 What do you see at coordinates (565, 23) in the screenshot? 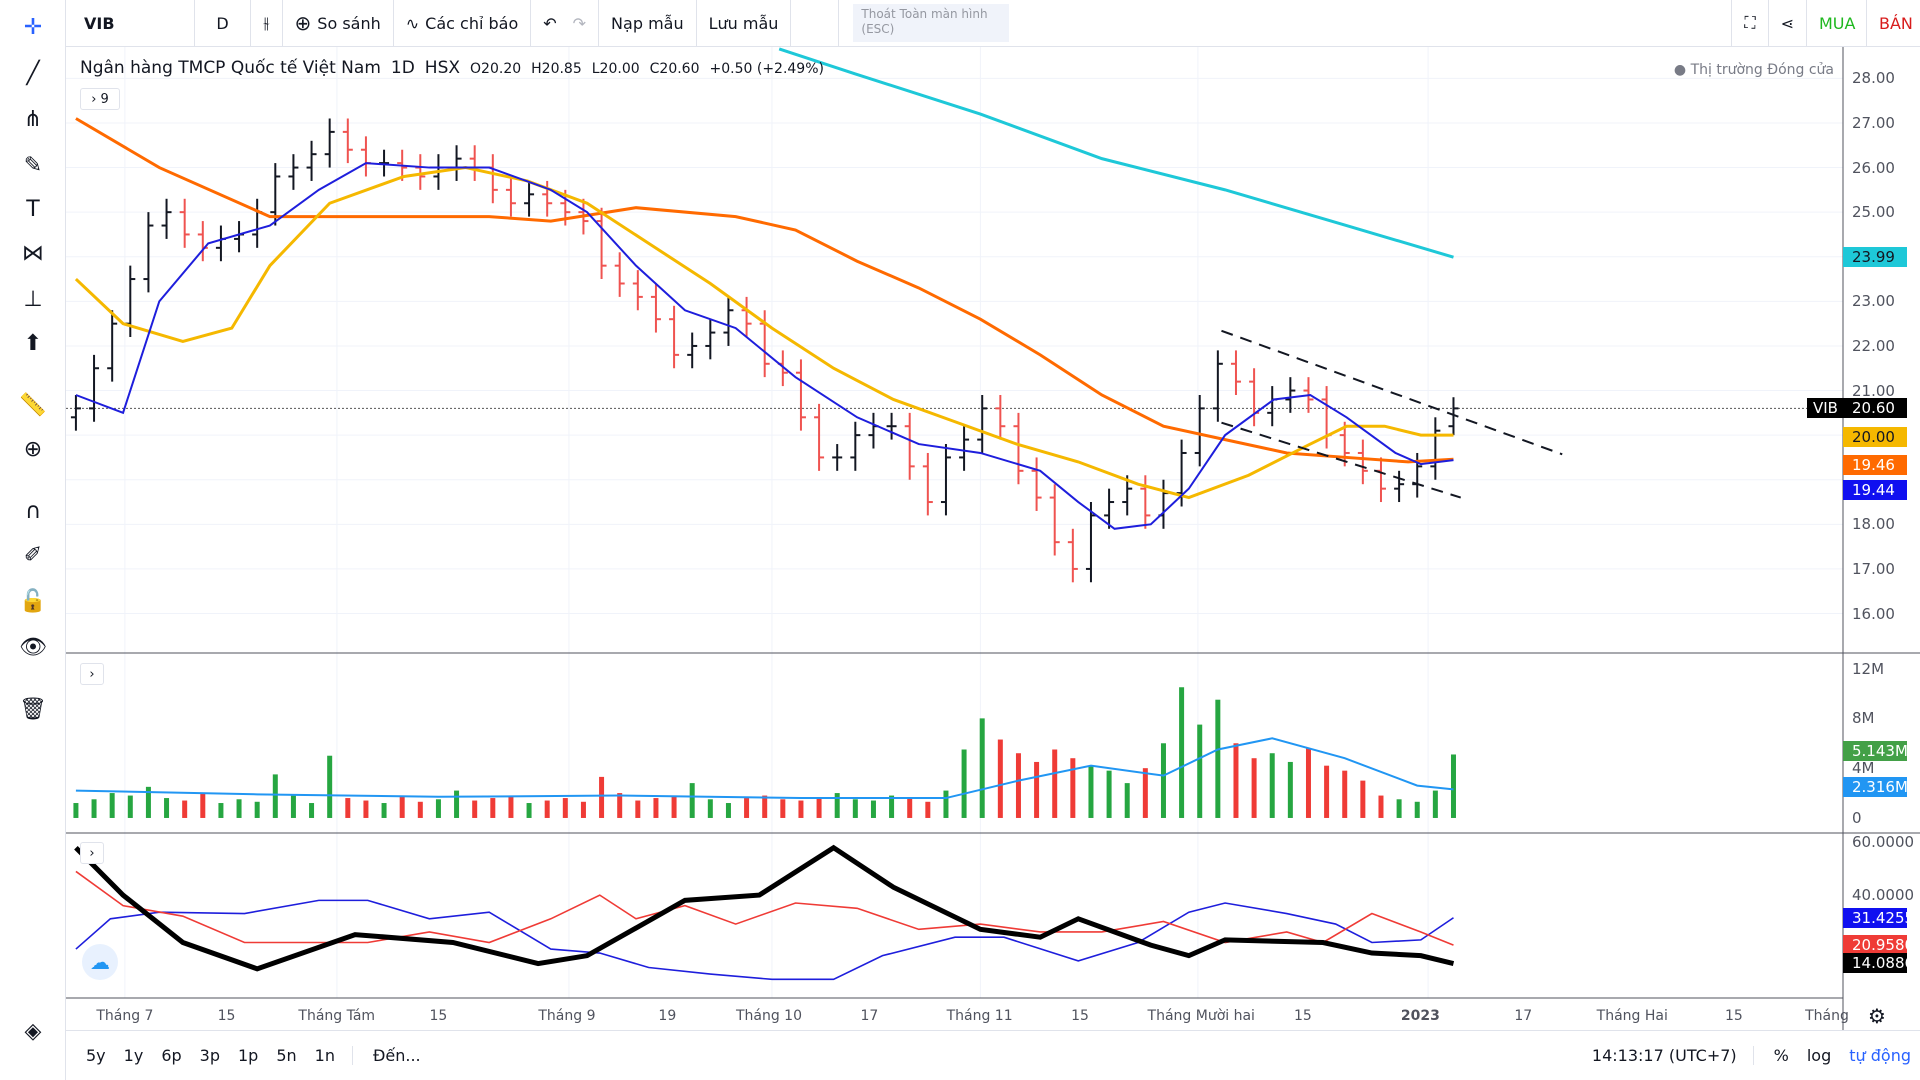
I see `undo-redo: ↶ ↷` at bounding box center [565, 23].